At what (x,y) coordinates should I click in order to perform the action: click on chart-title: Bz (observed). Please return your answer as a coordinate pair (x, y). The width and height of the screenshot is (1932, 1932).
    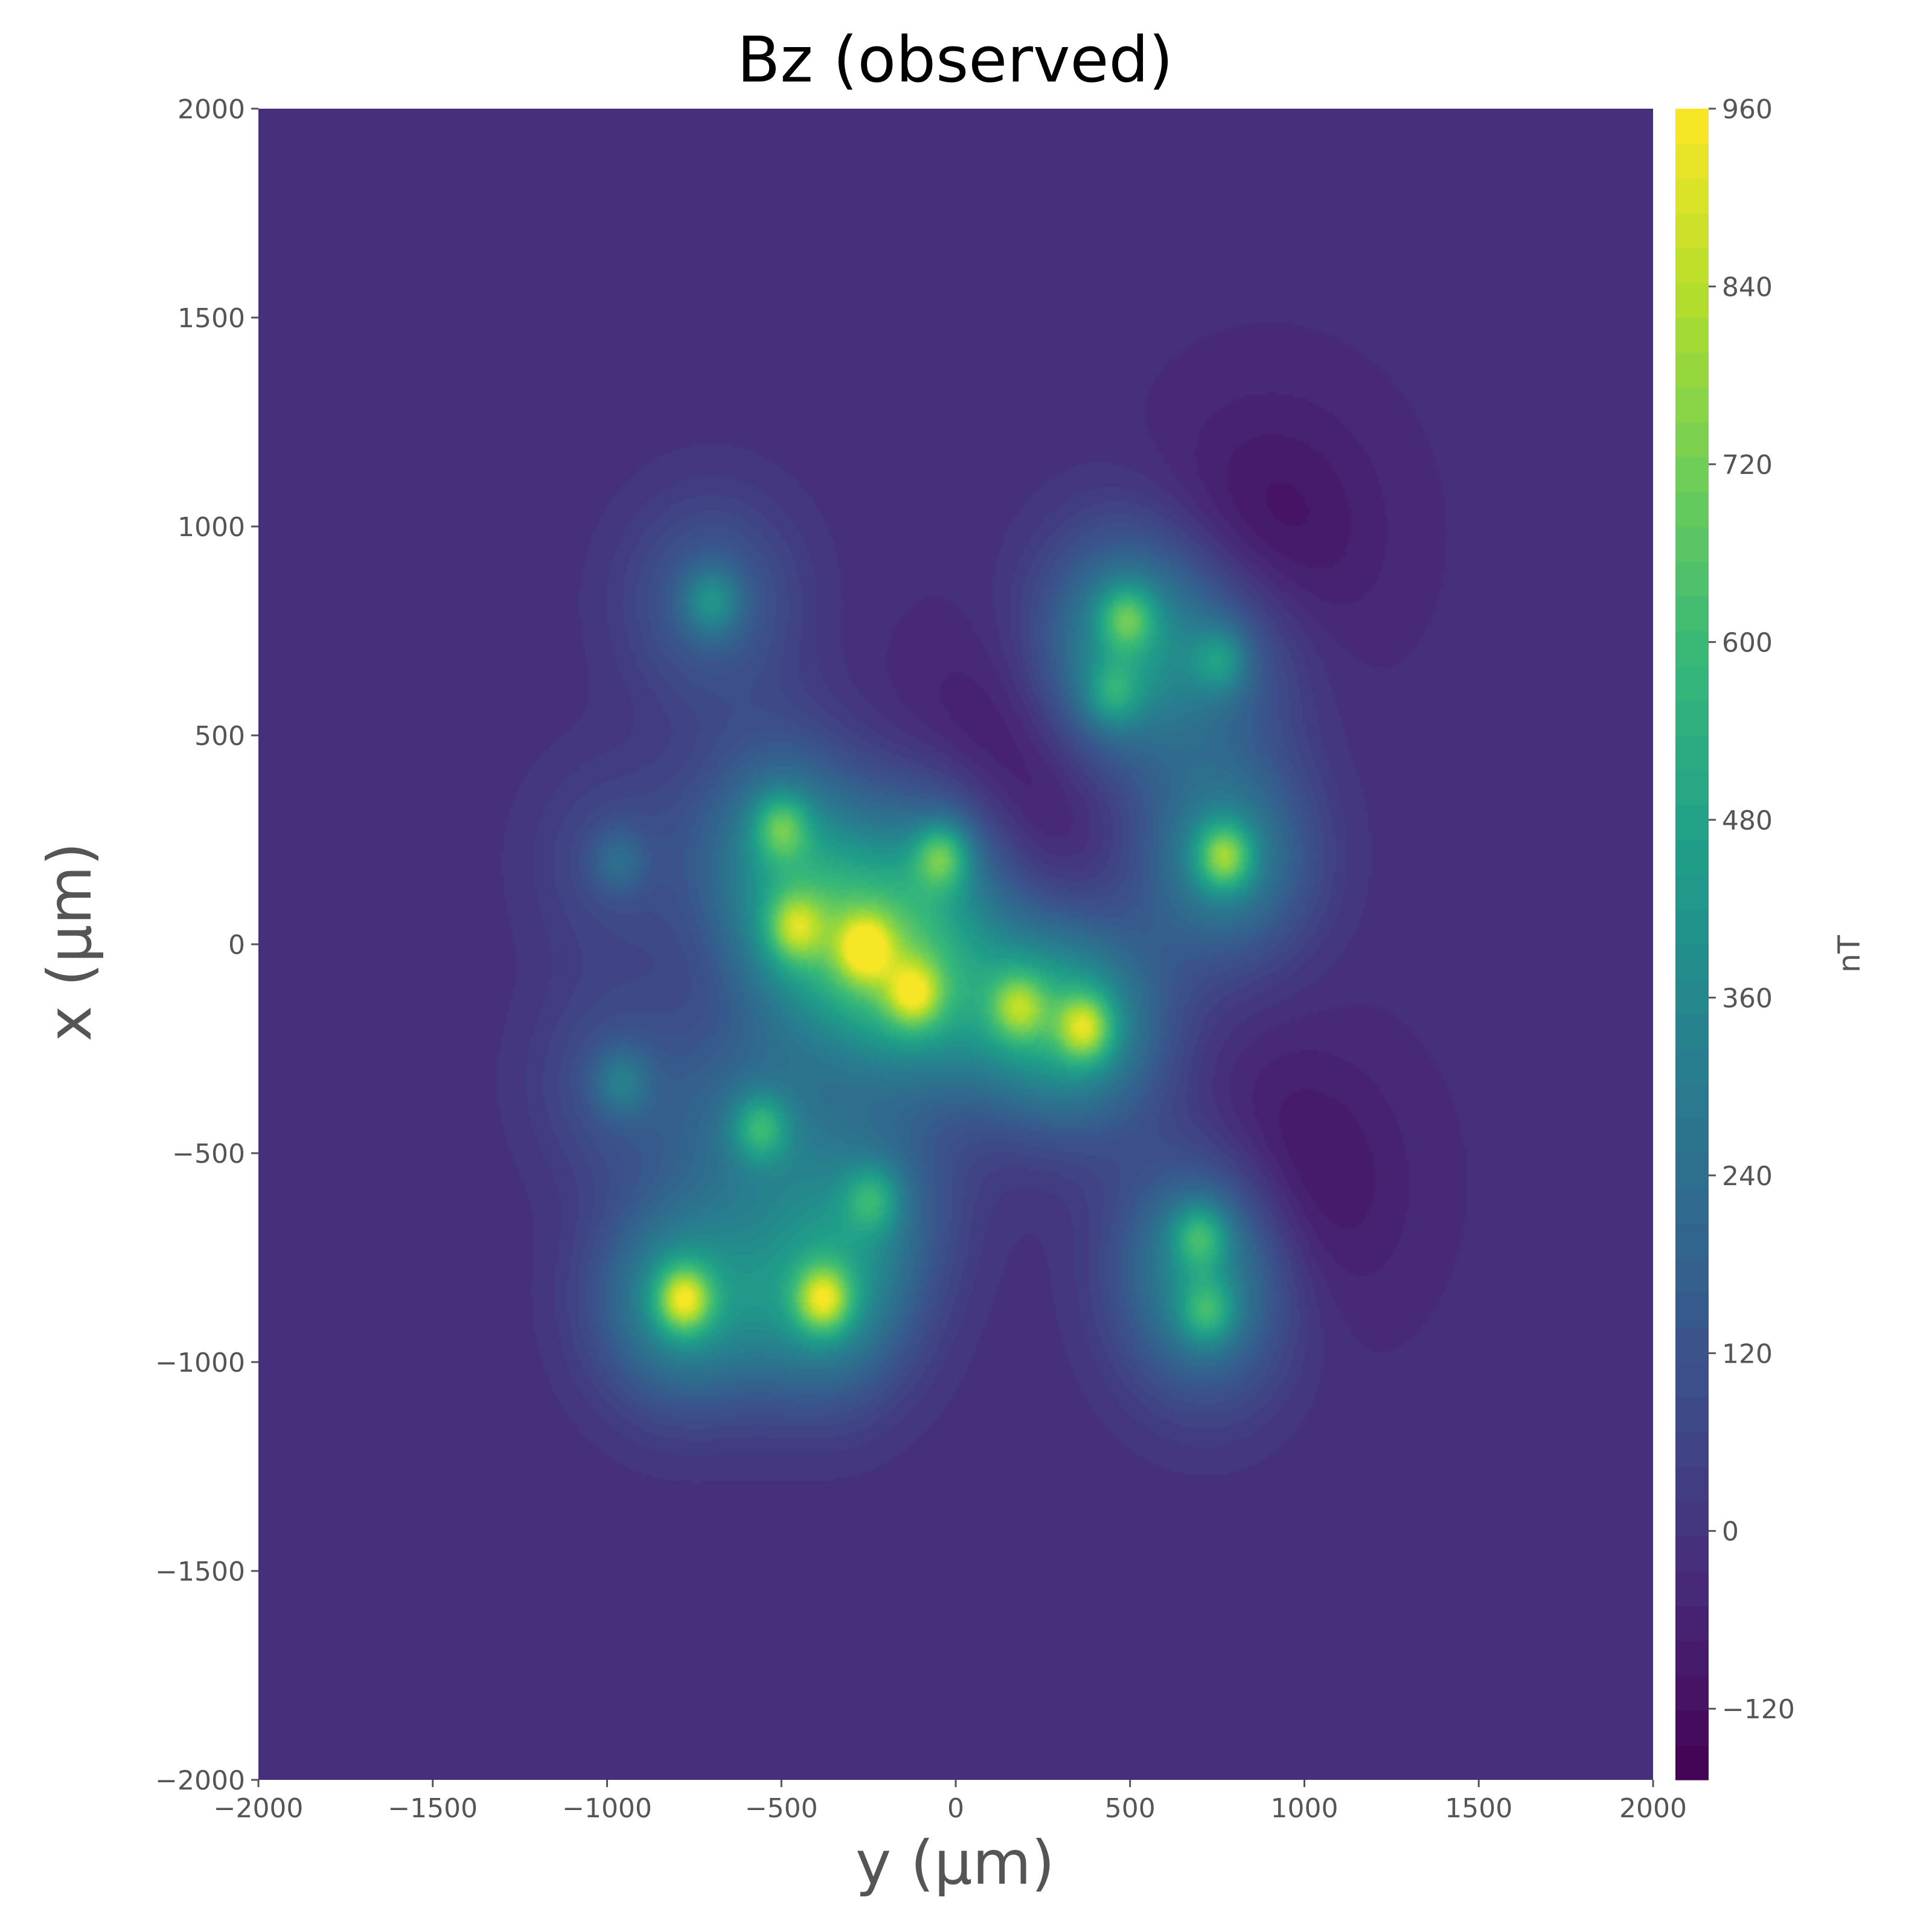
    Looking at the image, I should click on (955, 60).